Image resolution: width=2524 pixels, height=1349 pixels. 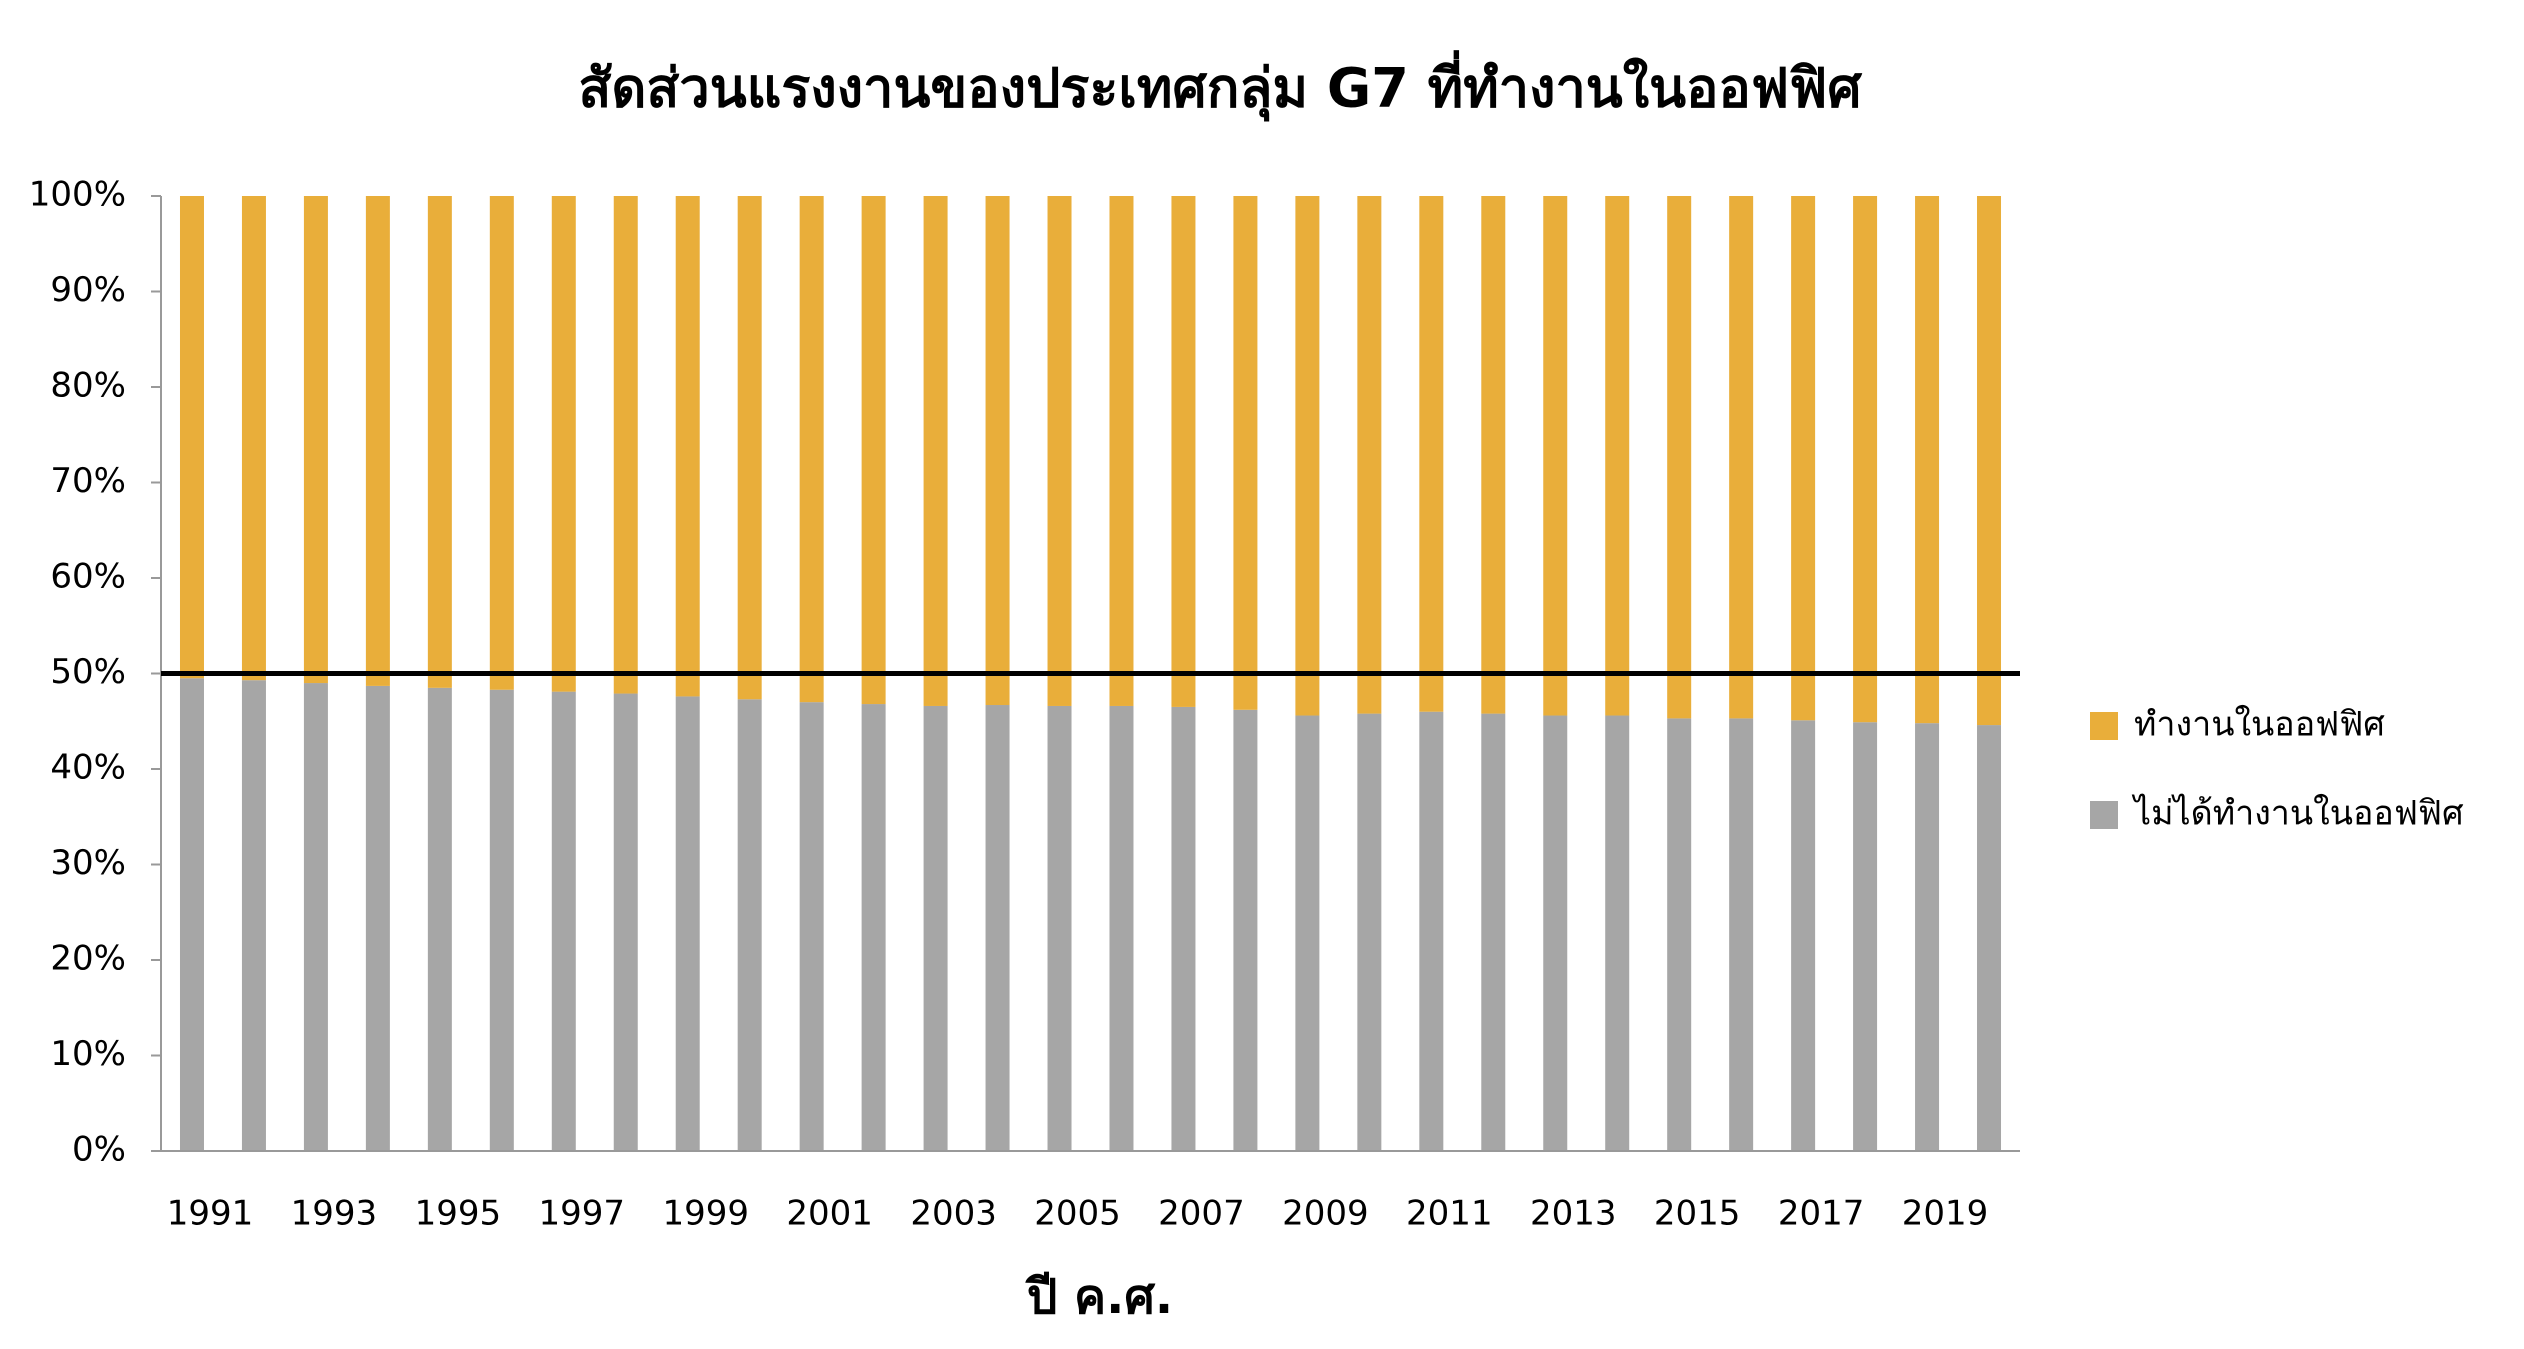 What do you see at coordinates (1325, 1214) in the screenshot?
I see `x-tick-label: 2009` at bounding box center [1325, 1214].